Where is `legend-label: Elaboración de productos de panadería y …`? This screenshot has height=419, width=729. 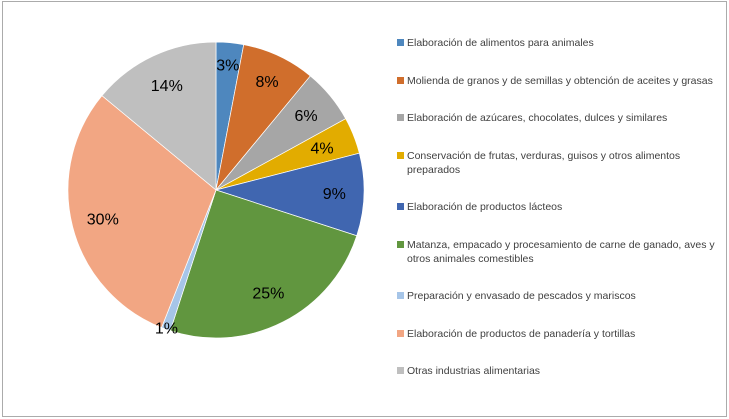 legend-label: Elaboración de productos de panadería y … is located at coordinates (521, 333).